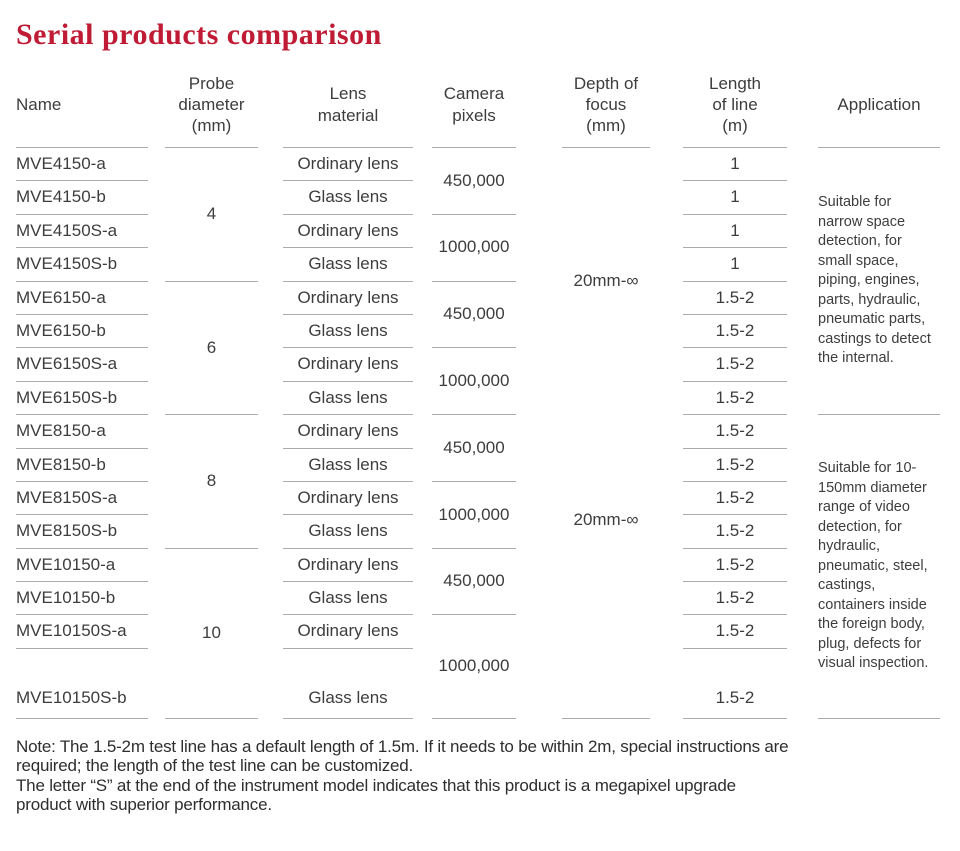 The width and height of the screenshot is (960, 851). I want to click on product-name-cell: MVE10150S-a, so click(82, 632).